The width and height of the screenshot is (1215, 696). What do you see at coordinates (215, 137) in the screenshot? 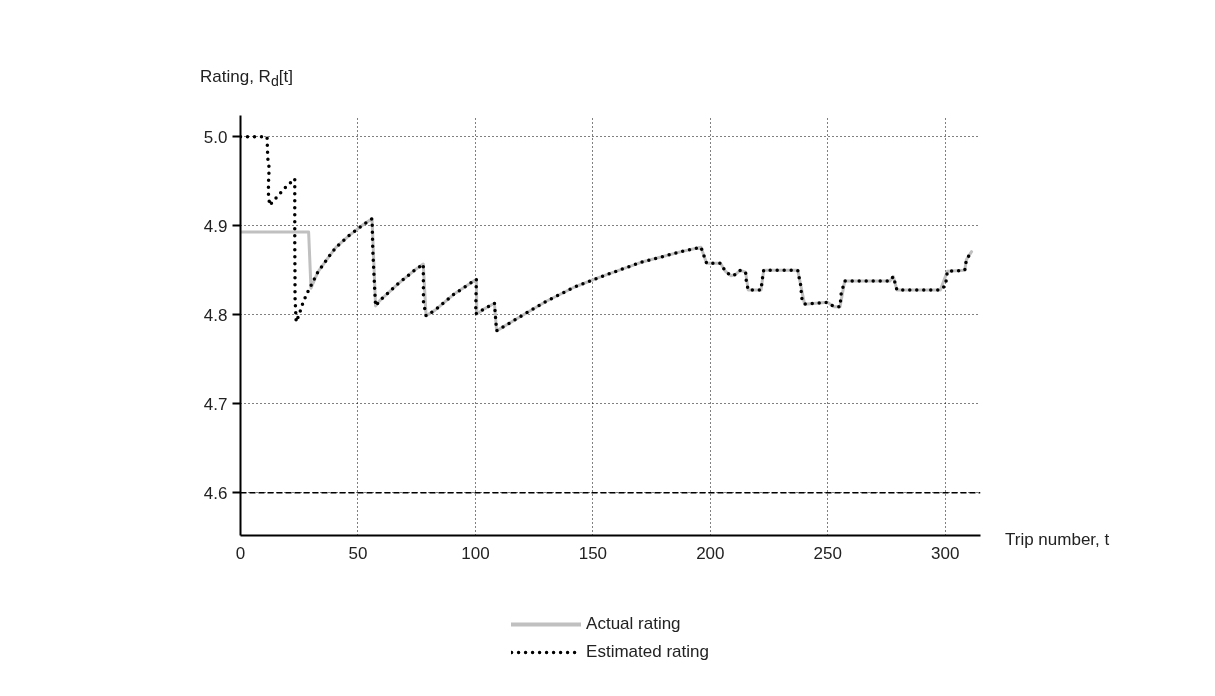
I see `y-tick-label: 5.0` at bounding box center [215, 137].